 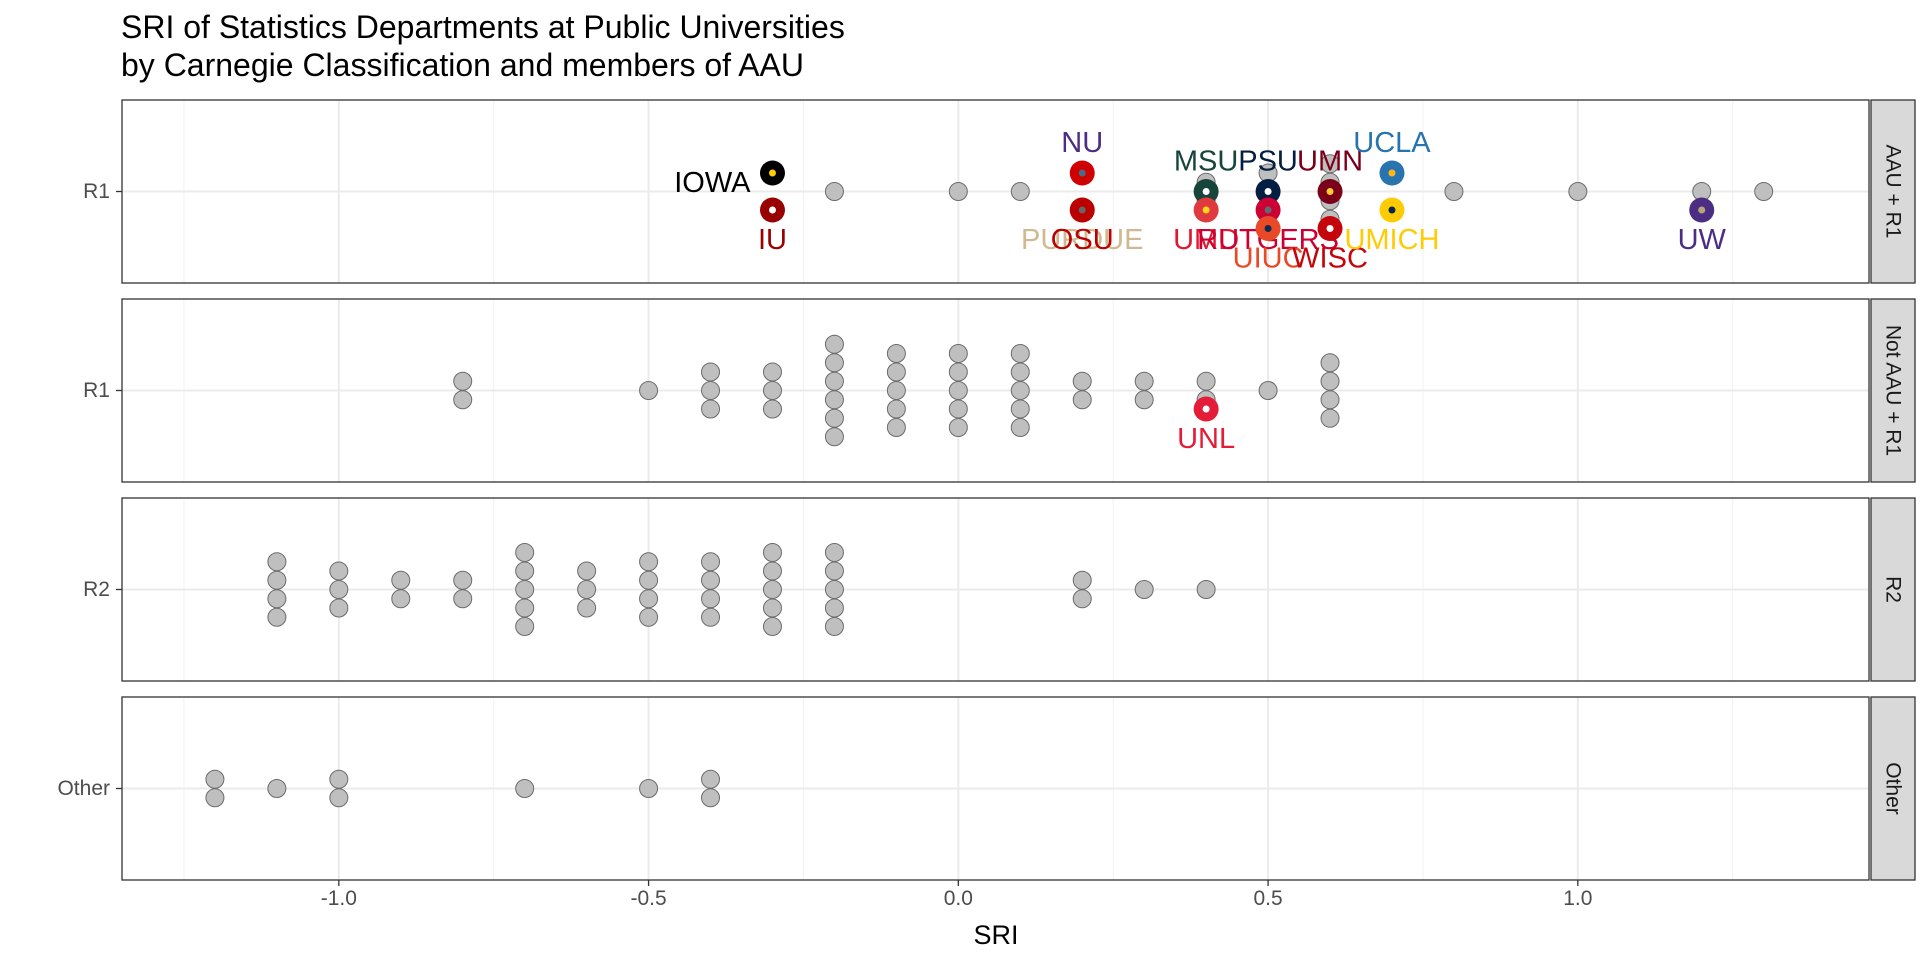 I want to click on x-tick-label: -1.0, so click(x=339, y=898).